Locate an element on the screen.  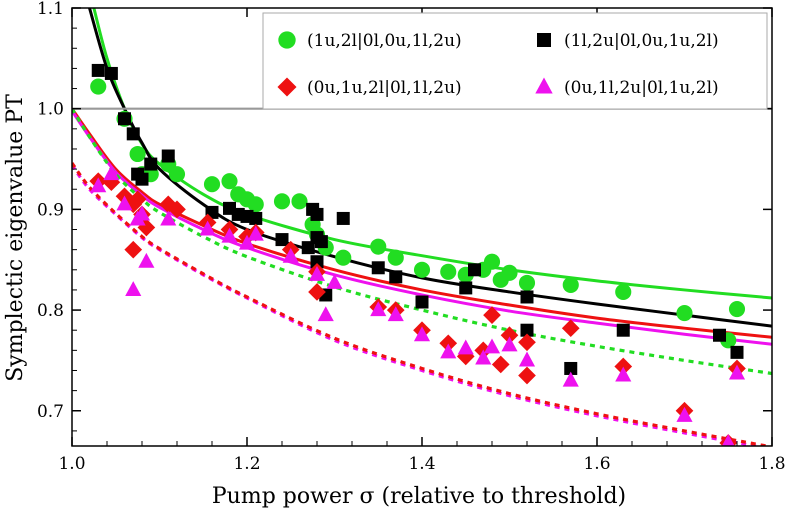
x-tick-label-2: 1.2 is located at coordinates (246, 464).